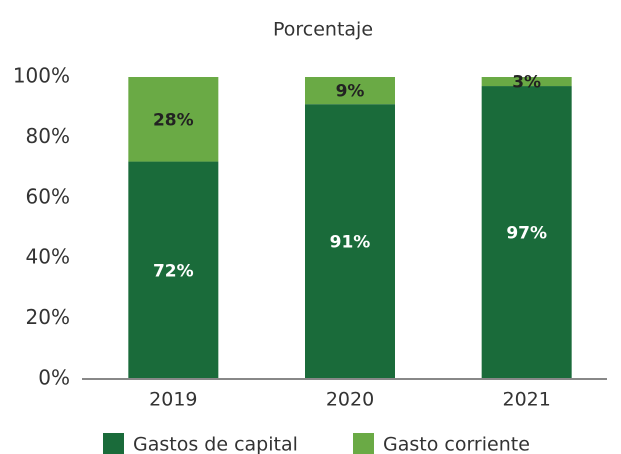  What do you see at coordinates (456, 444) in the screenshot?
I see `legend-label: Gasto corriente` at bounding box center [456, 444].